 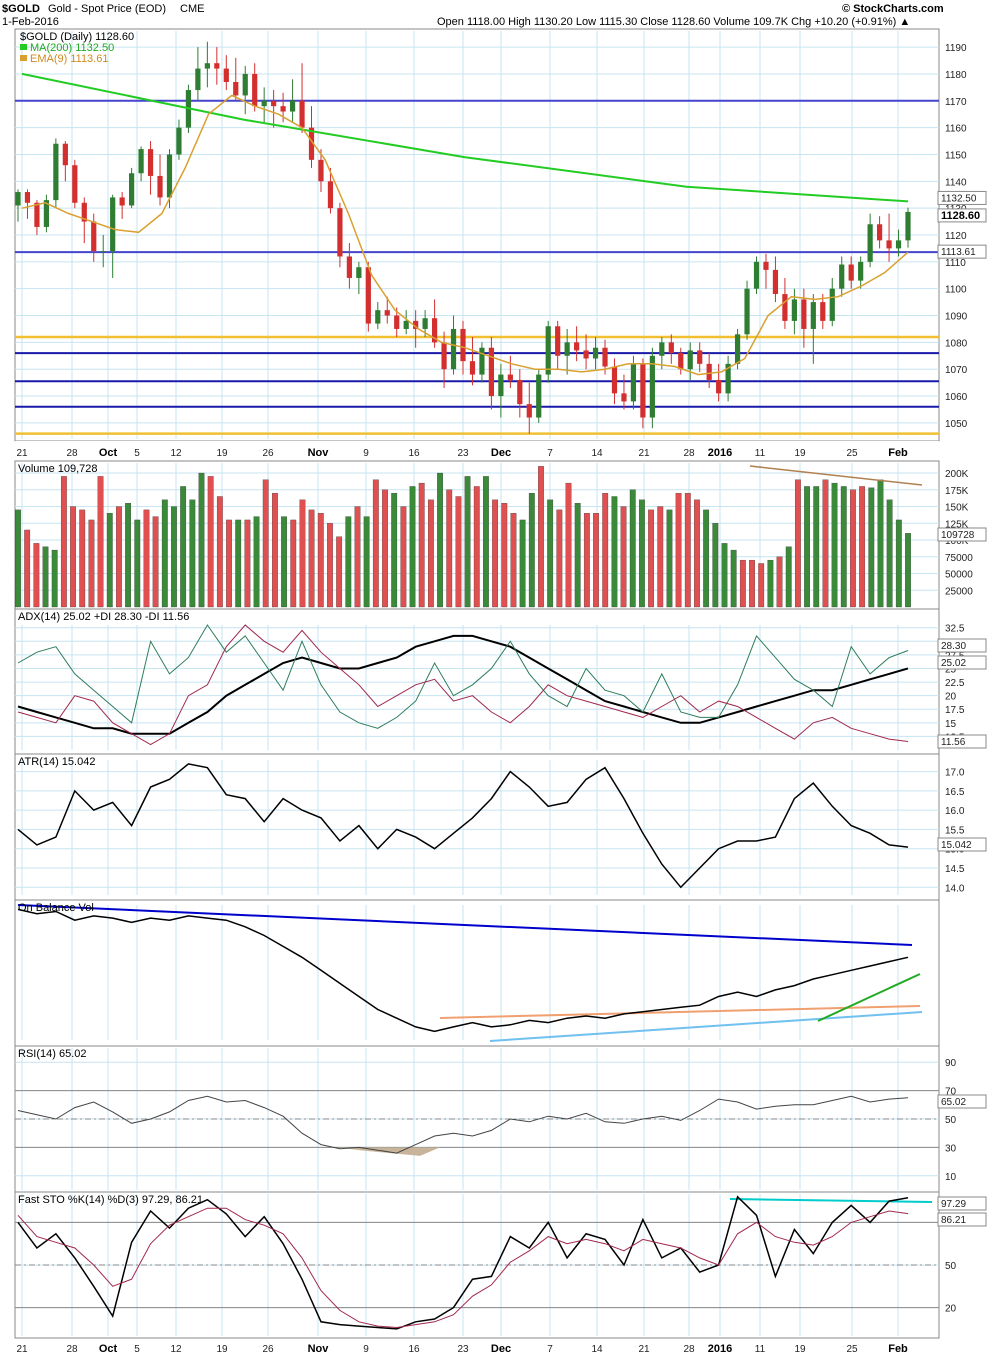 I want to click on sto-tag-box, so click(x=962, y=1219).